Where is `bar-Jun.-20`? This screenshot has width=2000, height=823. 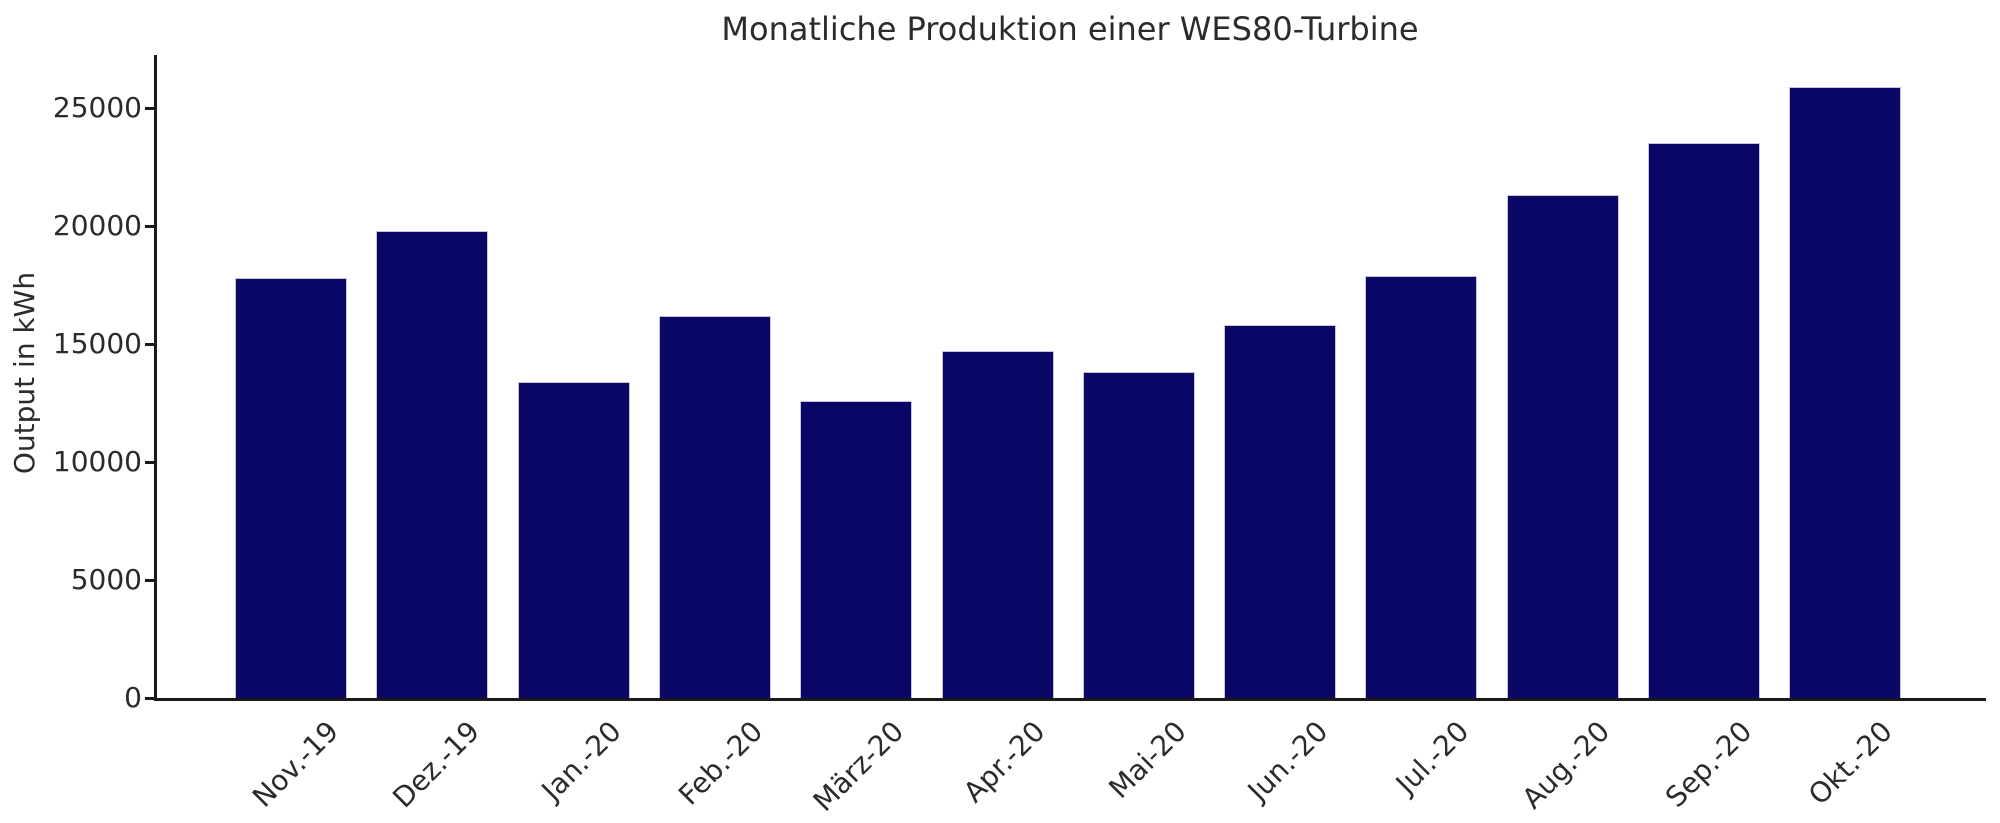 bar-Jun.-20 is located at coordinates (1280, 511).